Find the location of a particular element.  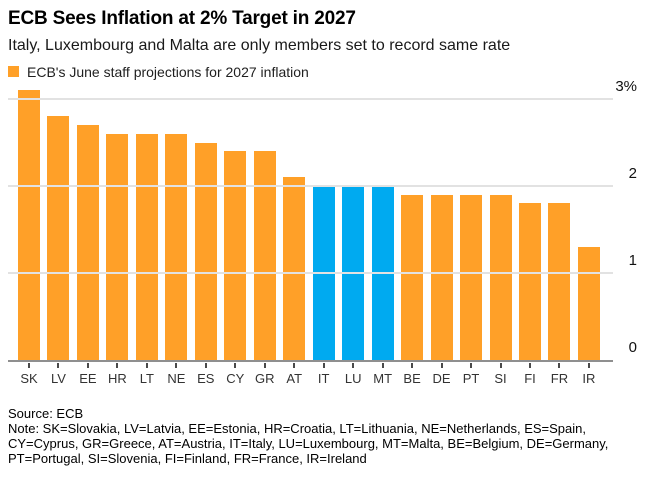

bar-HR is located at coordinates (117, 246).